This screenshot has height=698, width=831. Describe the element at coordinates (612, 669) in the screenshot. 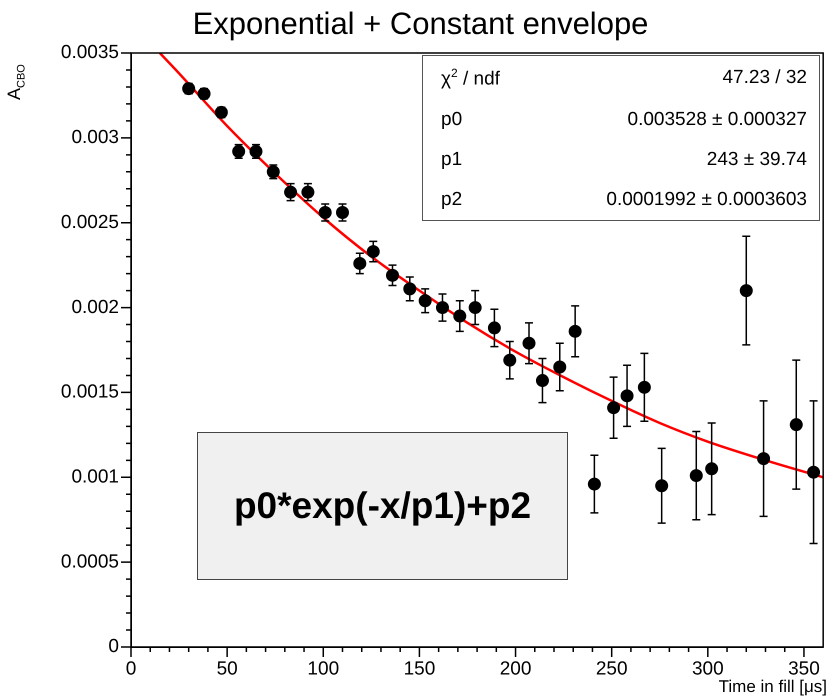

I see `x-tick-label: 250` at that location.